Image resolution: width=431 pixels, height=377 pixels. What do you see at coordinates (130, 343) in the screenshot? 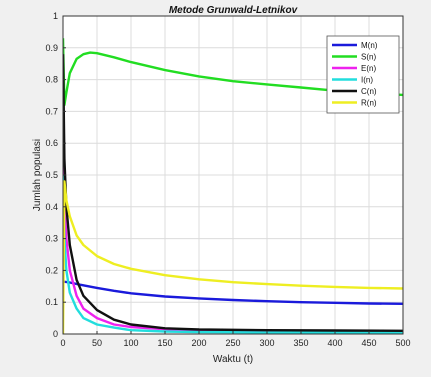
I see `x-tick-label: 100` at bounding box center [130, 343].